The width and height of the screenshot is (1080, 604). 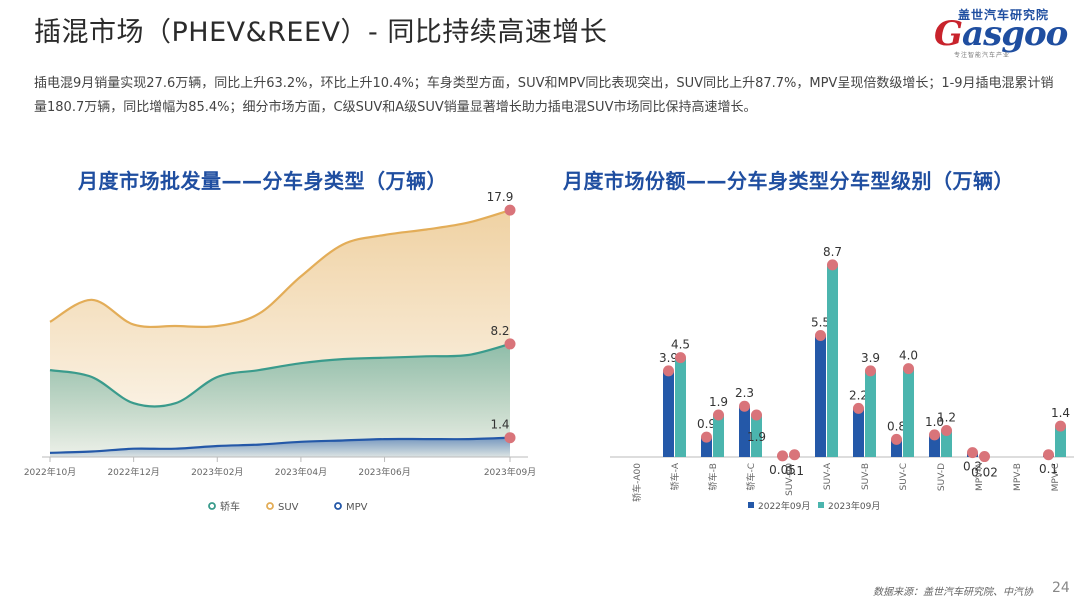 I want to click on category-label: MPV-A, so click(x=980, y=476).